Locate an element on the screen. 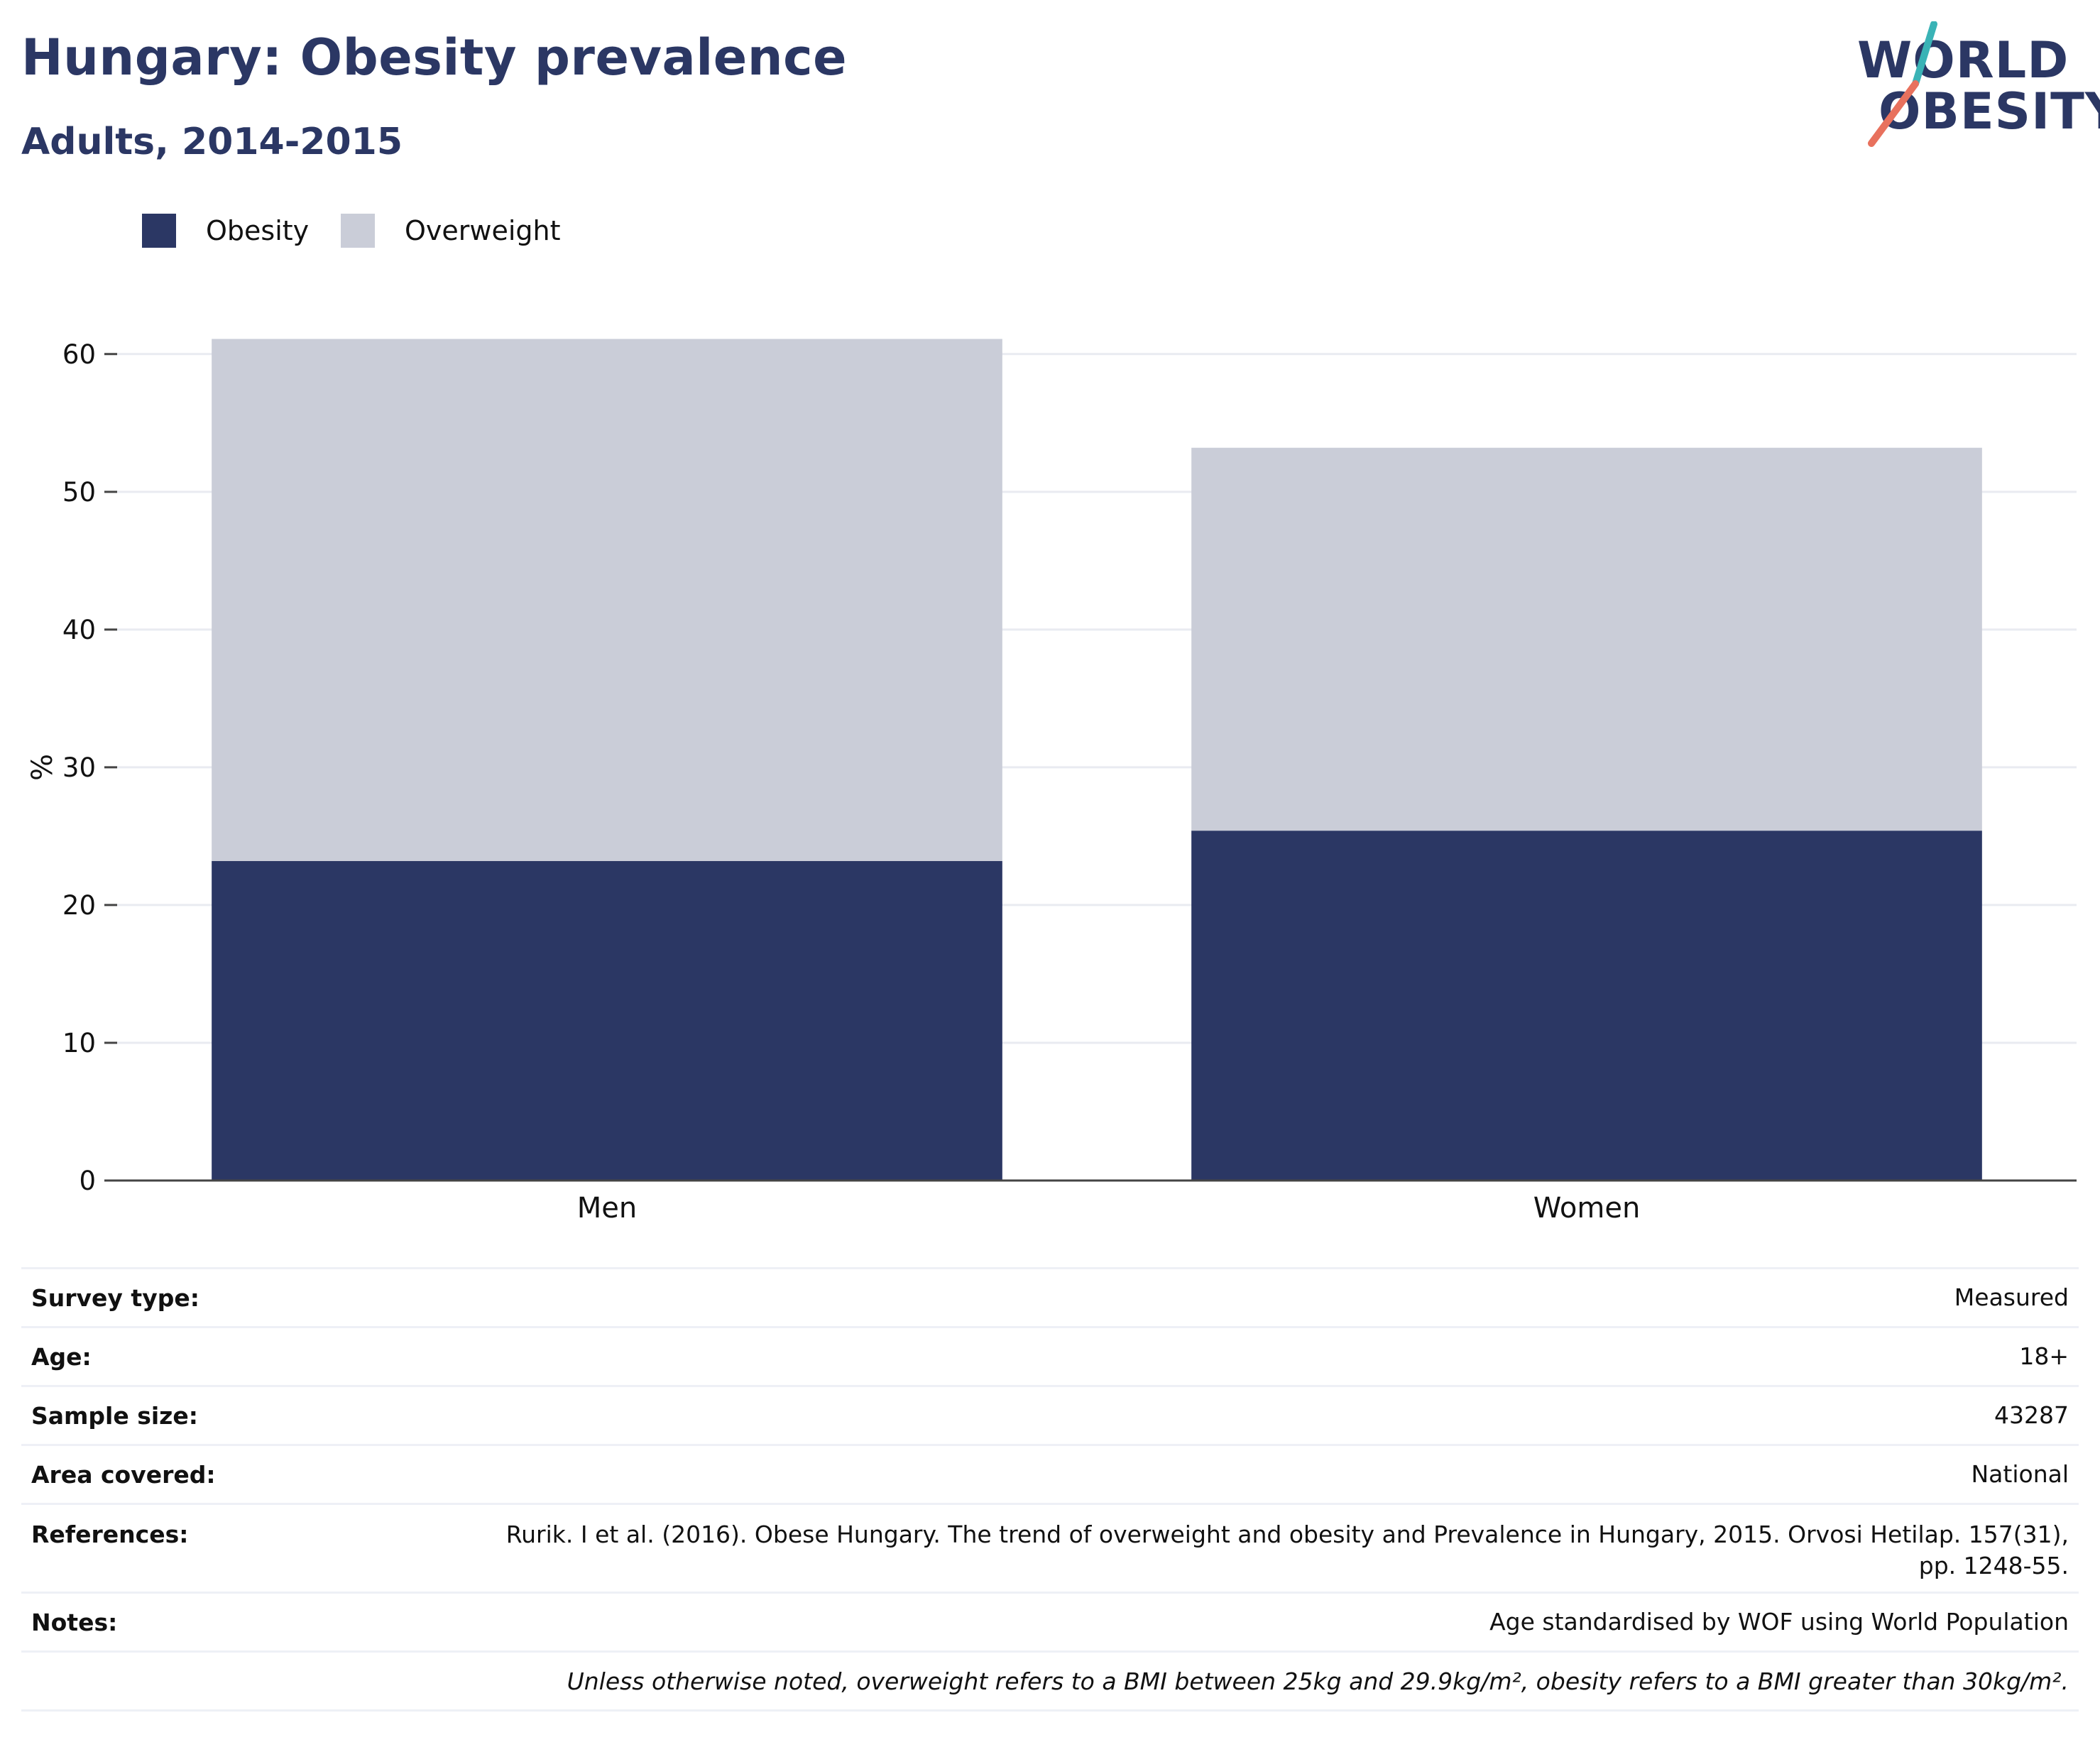 The image size is (2100, 1747). y-tick-label: 40 is located at coordinates (79, 630).